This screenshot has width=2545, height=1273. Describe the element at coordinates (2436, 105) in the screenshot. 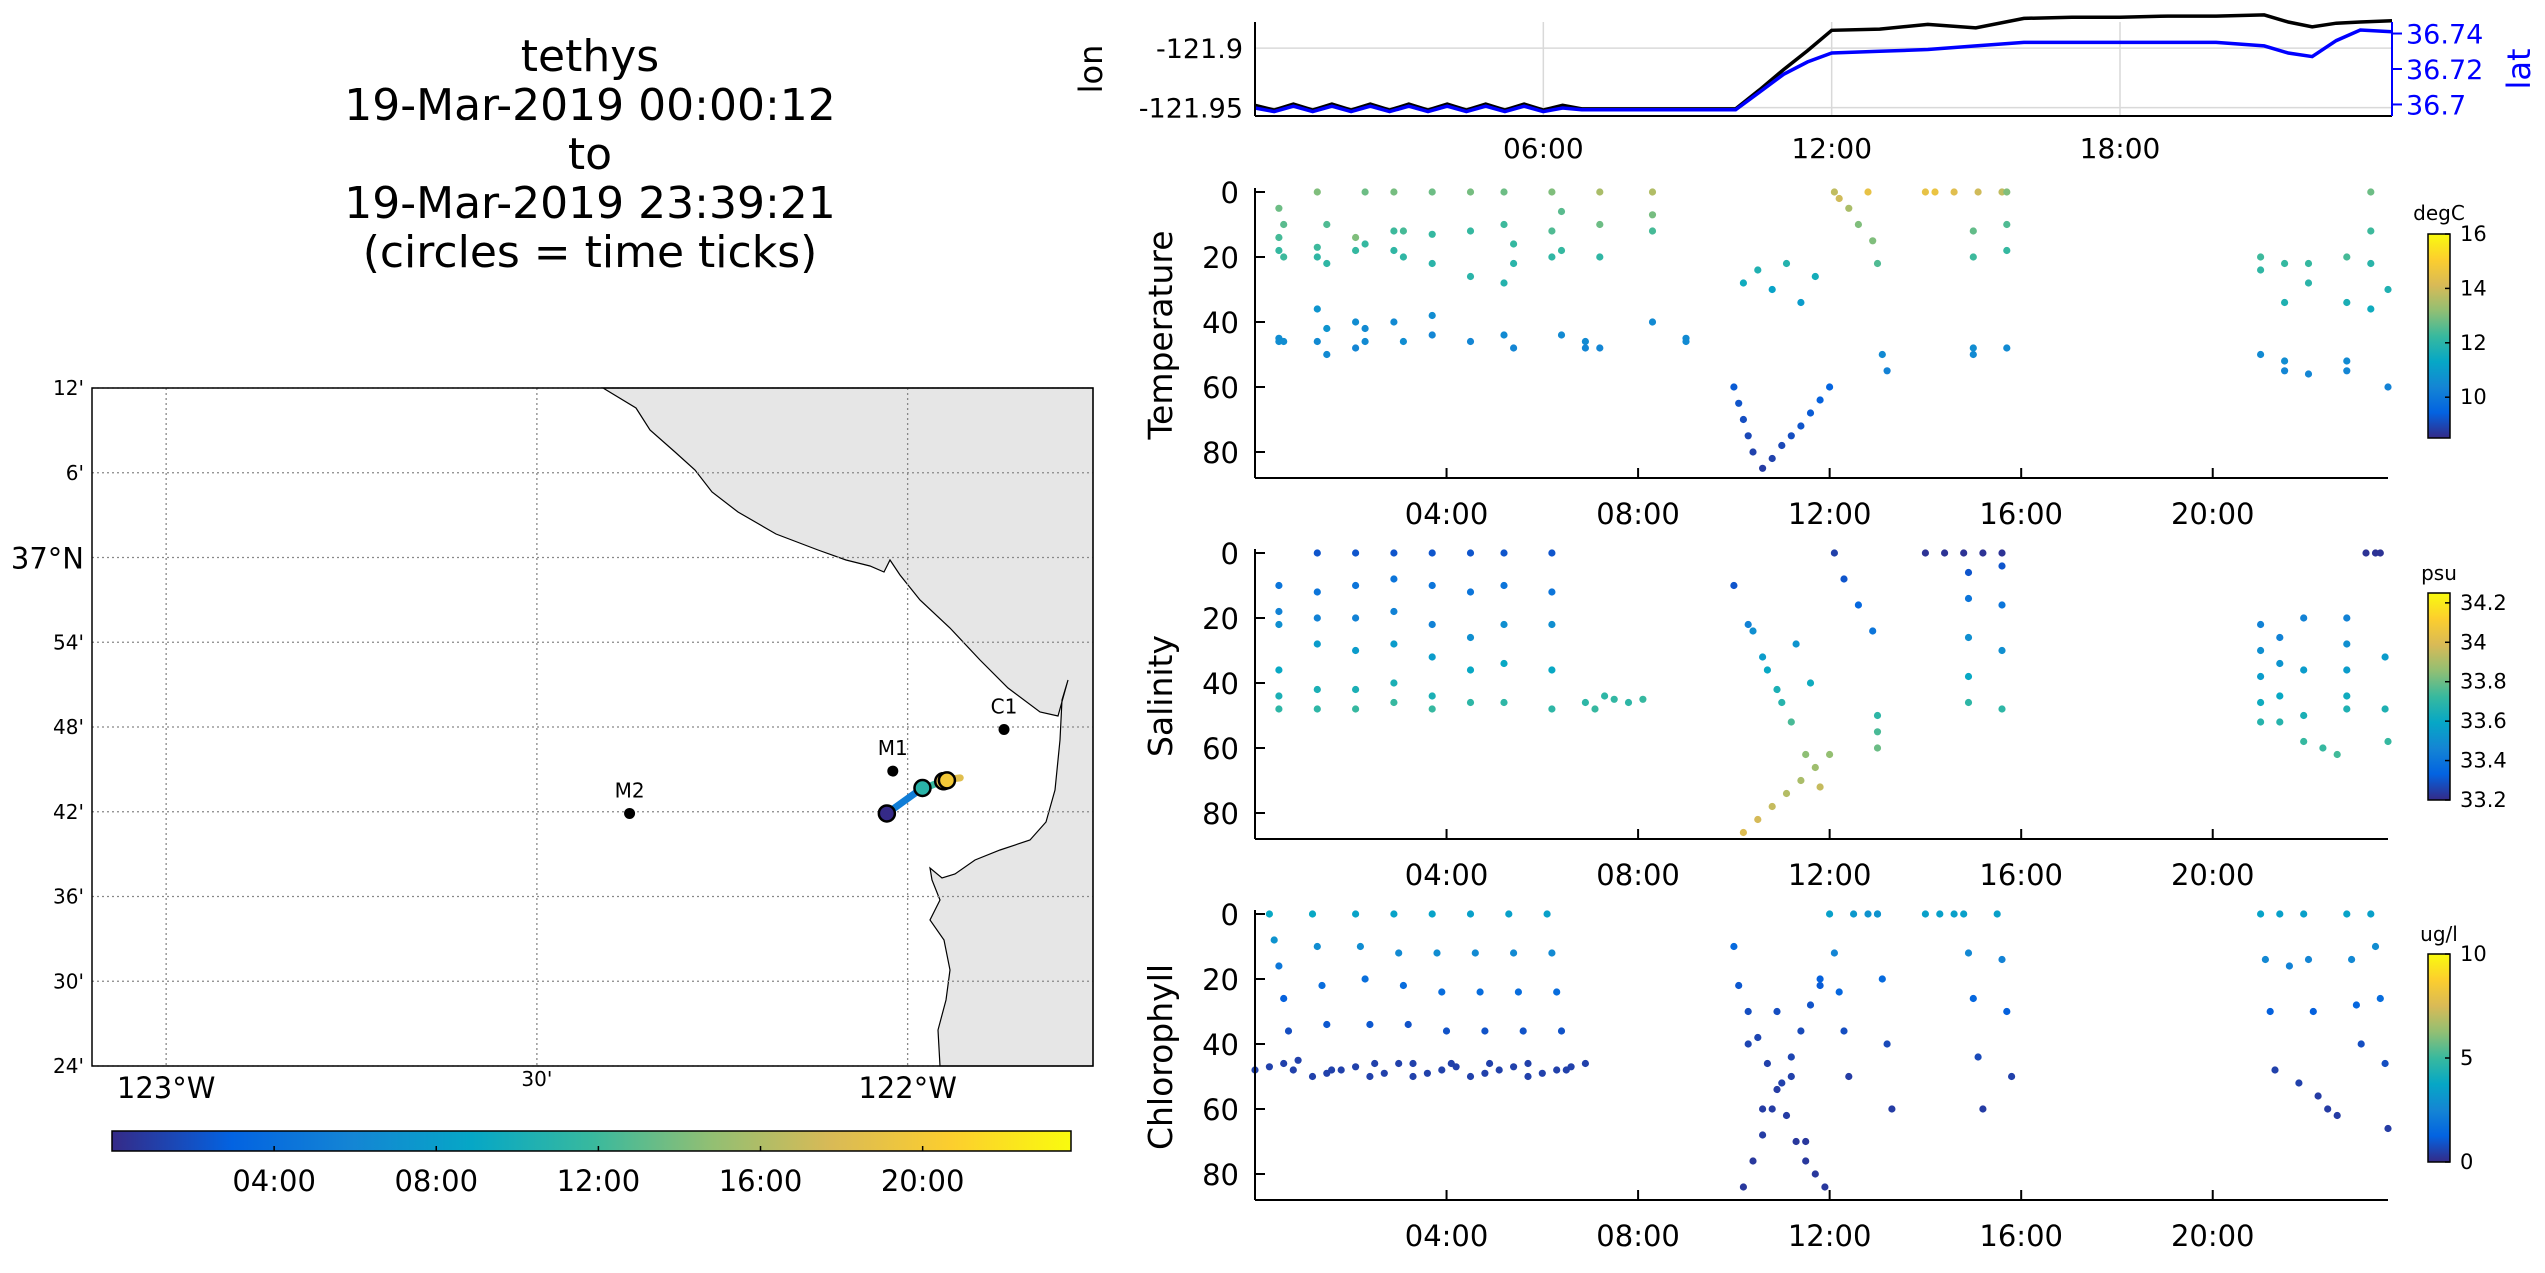

I see `lat-tick-label: 36.7` at that location.